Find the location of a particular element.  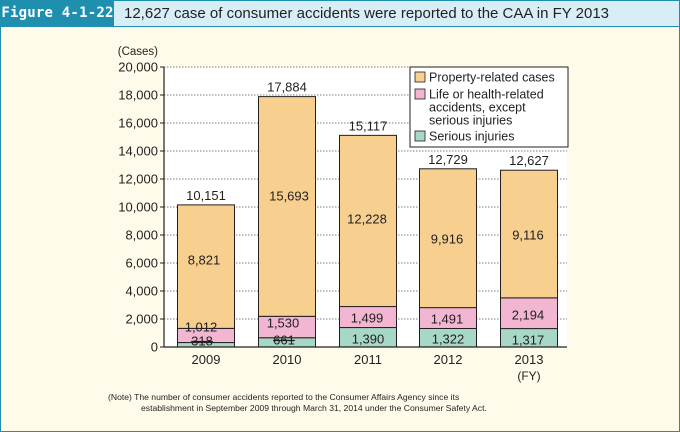

data-label-life-health: 1,491 is located at coordinates (447, 319).